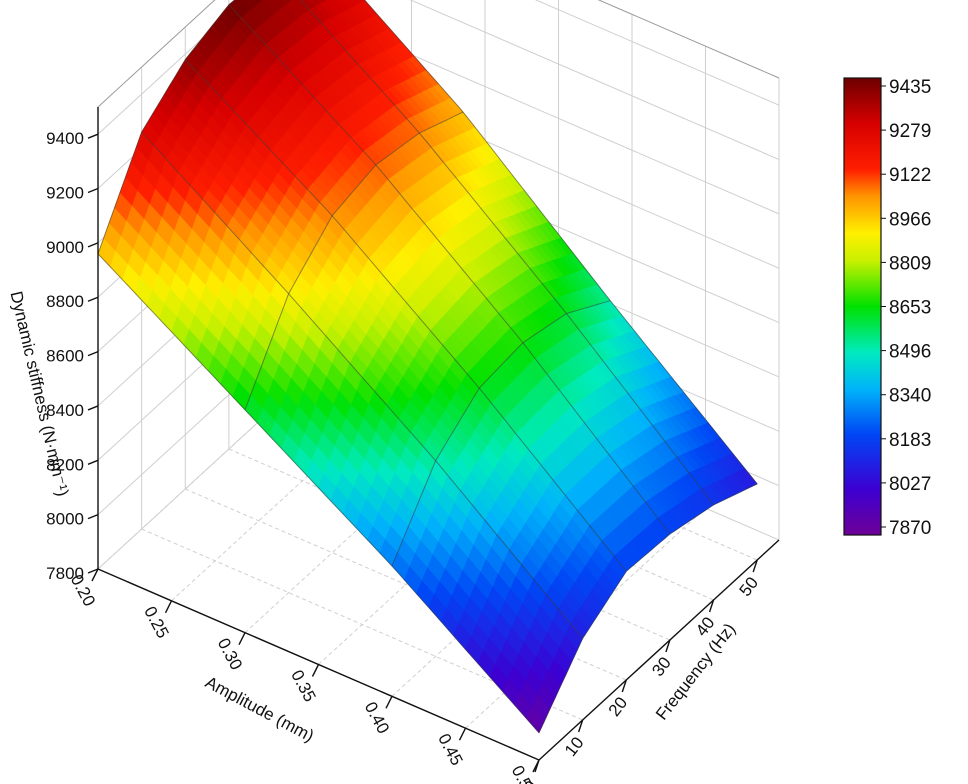 This screenshot has height=784, width=968. I want to click on frequency-tick-label: 50, so click(749, 586).